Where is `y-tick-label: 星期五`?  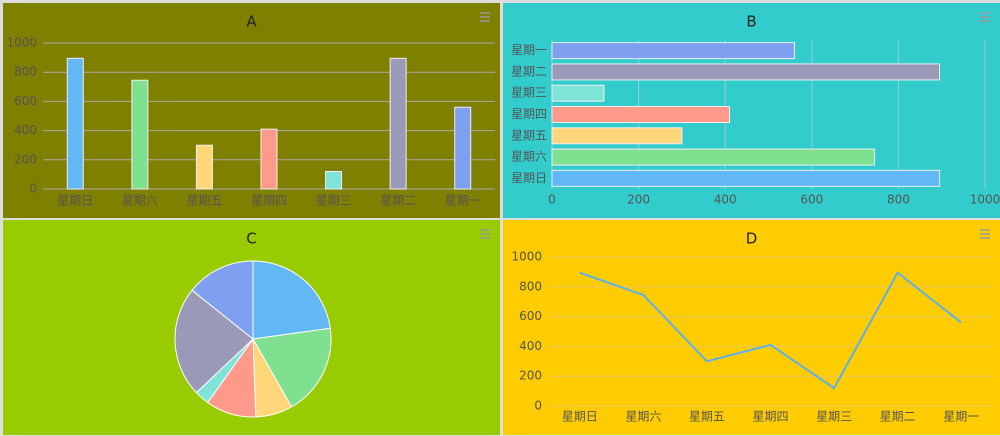
y-tick-label: 星期五 is located at coordinates (529, 135).